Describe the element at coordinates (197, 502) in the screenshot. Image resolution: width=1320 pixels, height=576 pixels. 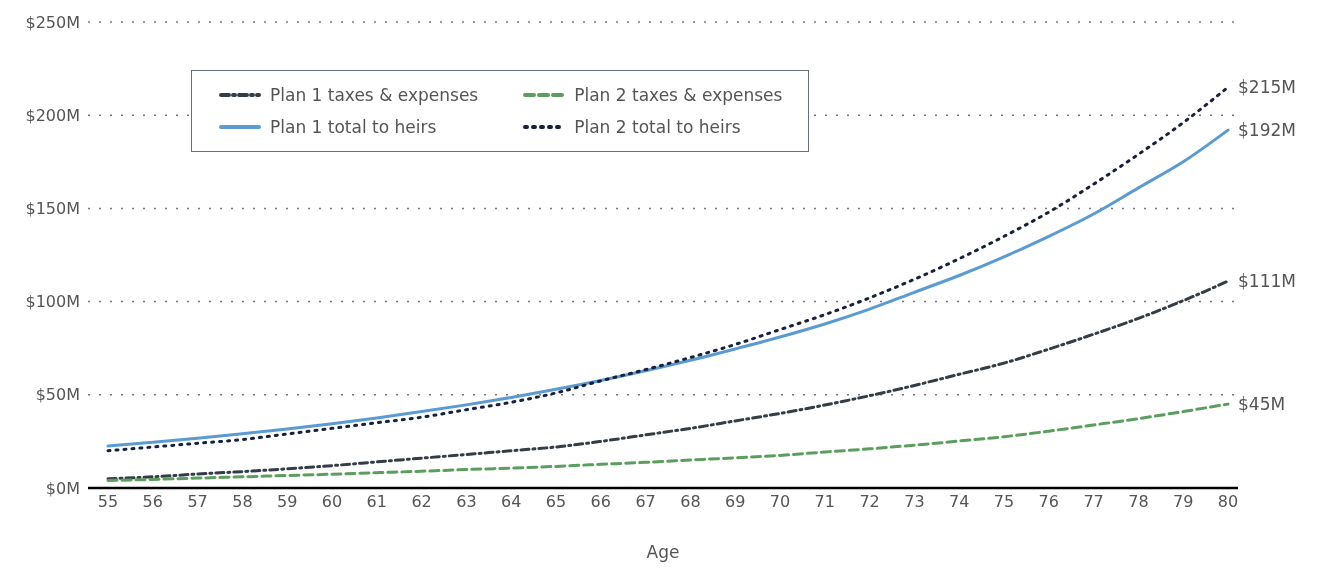
I see `x-tick-label: 57` at that location.